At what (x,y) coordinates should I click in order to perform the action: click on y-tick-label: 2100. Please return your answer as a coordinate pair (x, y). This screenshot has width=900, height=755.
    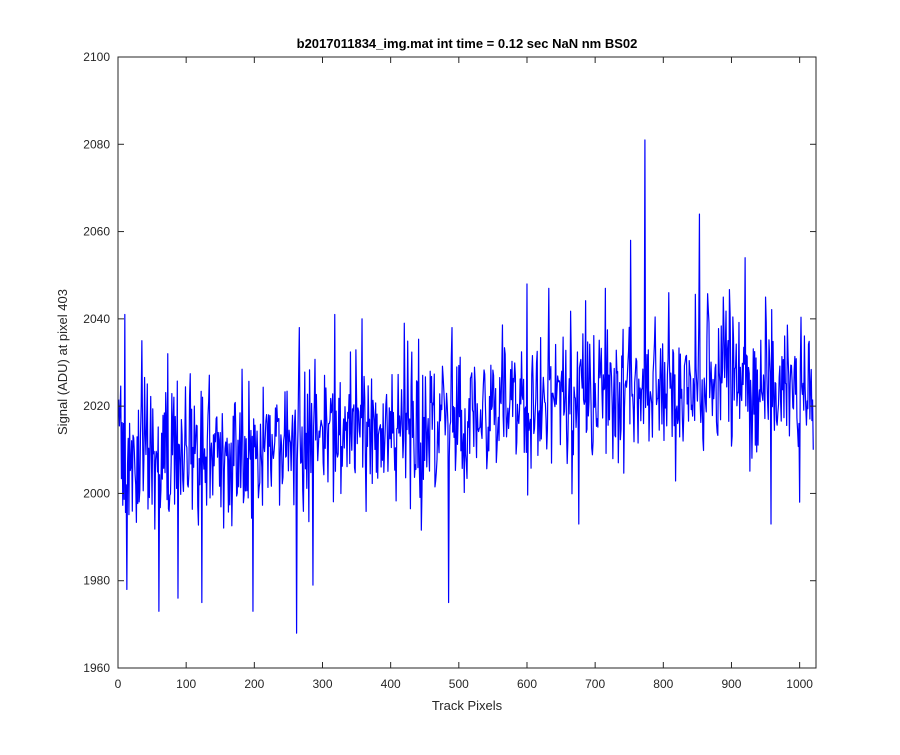
    Looking at the image, I should click on (96, 57).